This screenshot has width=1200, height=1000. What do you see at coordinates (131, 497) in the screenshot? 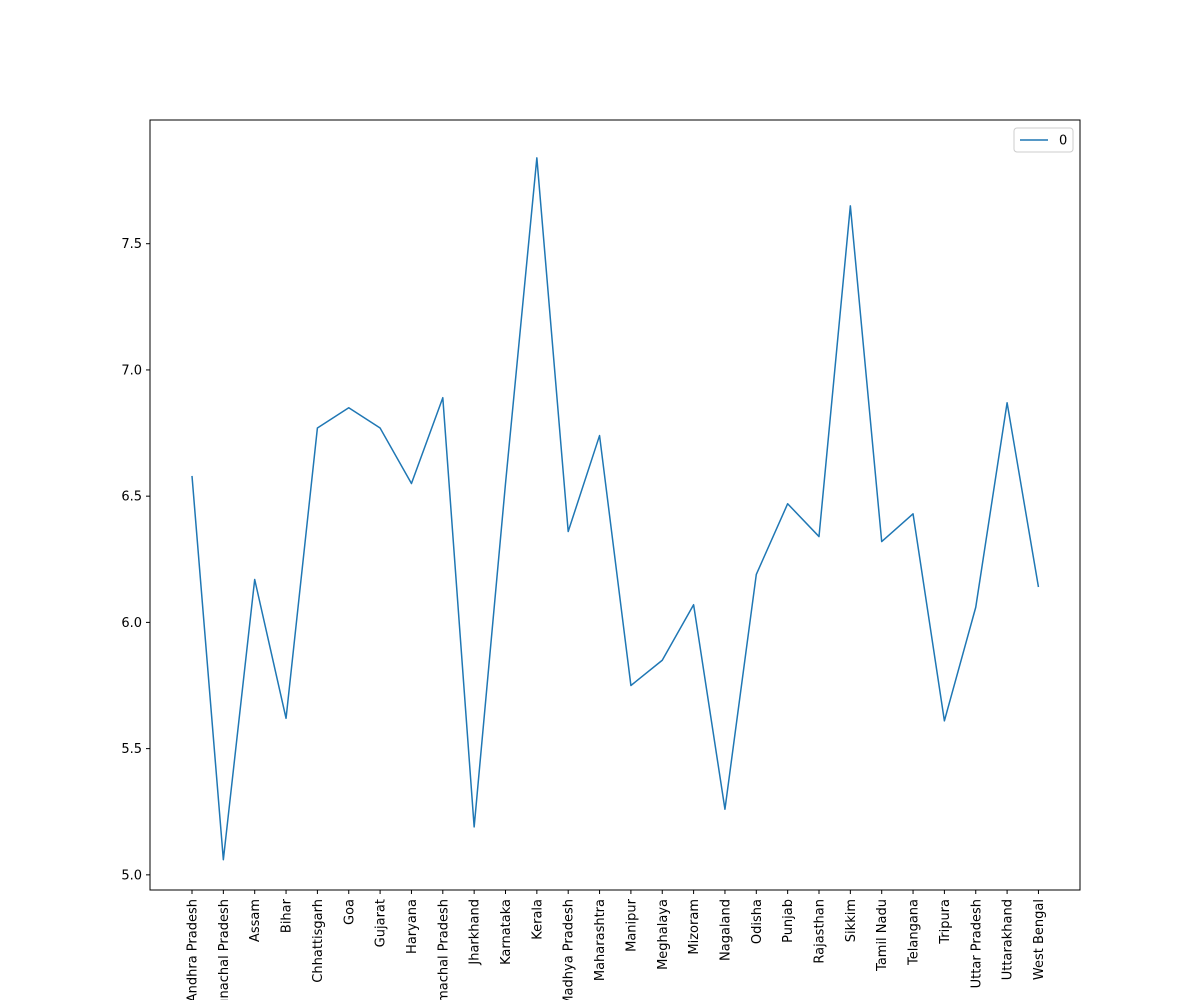
I see `y-tick-label: 6.5` at bounding box center [131, 497].